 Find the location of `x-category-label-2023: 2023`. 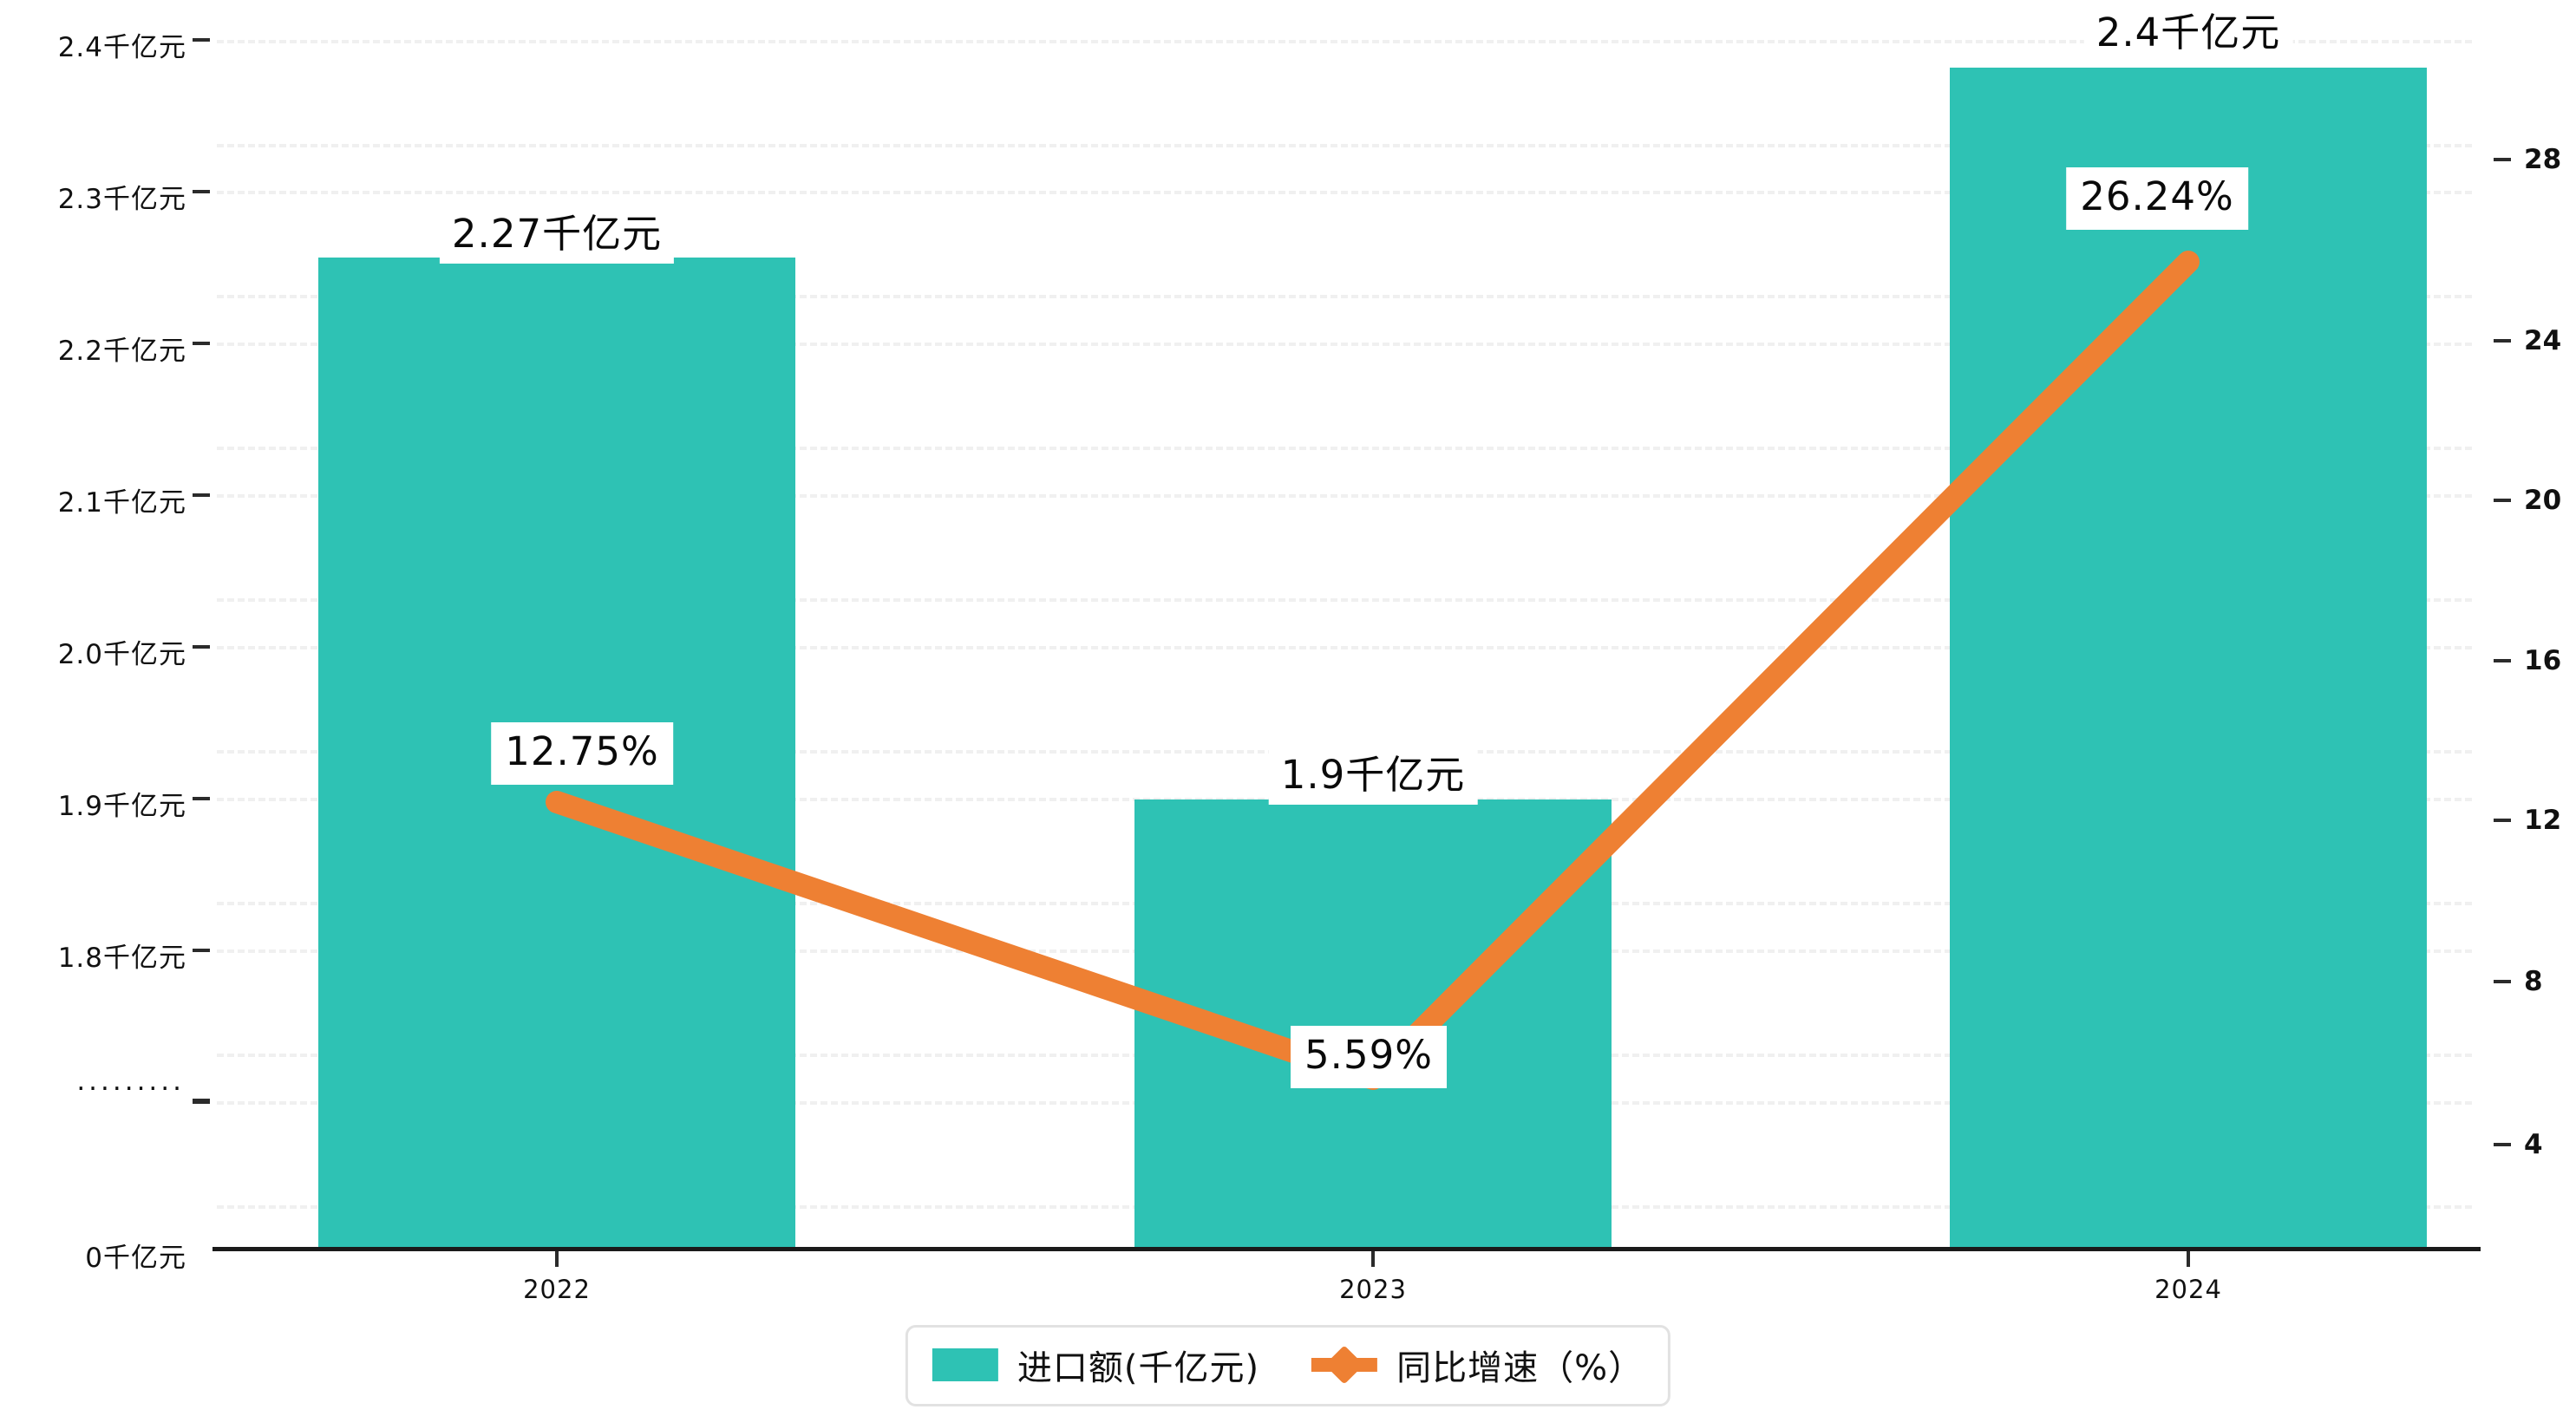

x-category-label-2023: 2023 is located at coordinates (1373, 1289).